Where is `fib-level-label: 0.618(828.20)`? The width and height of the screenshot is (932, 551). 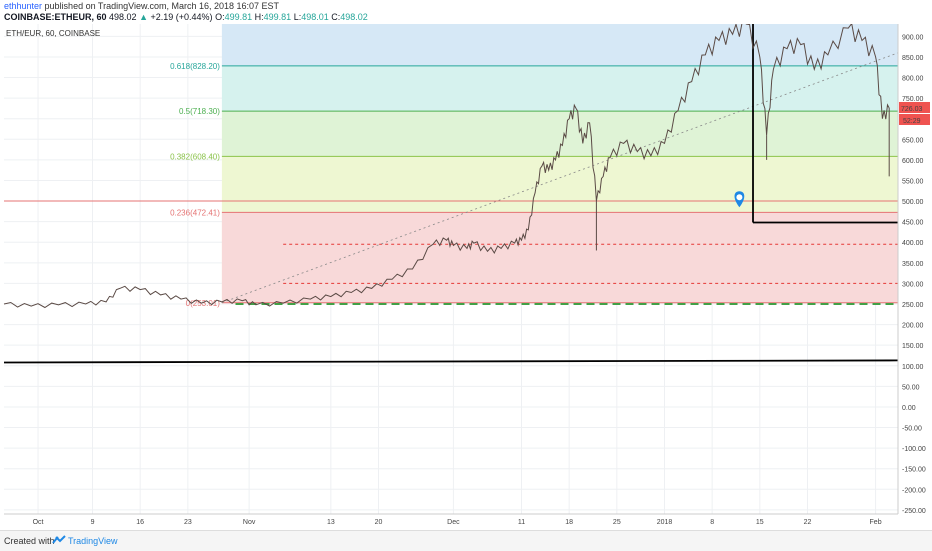
fib-level-label: 0.618(828.20) is located at coordinates (195, 66).